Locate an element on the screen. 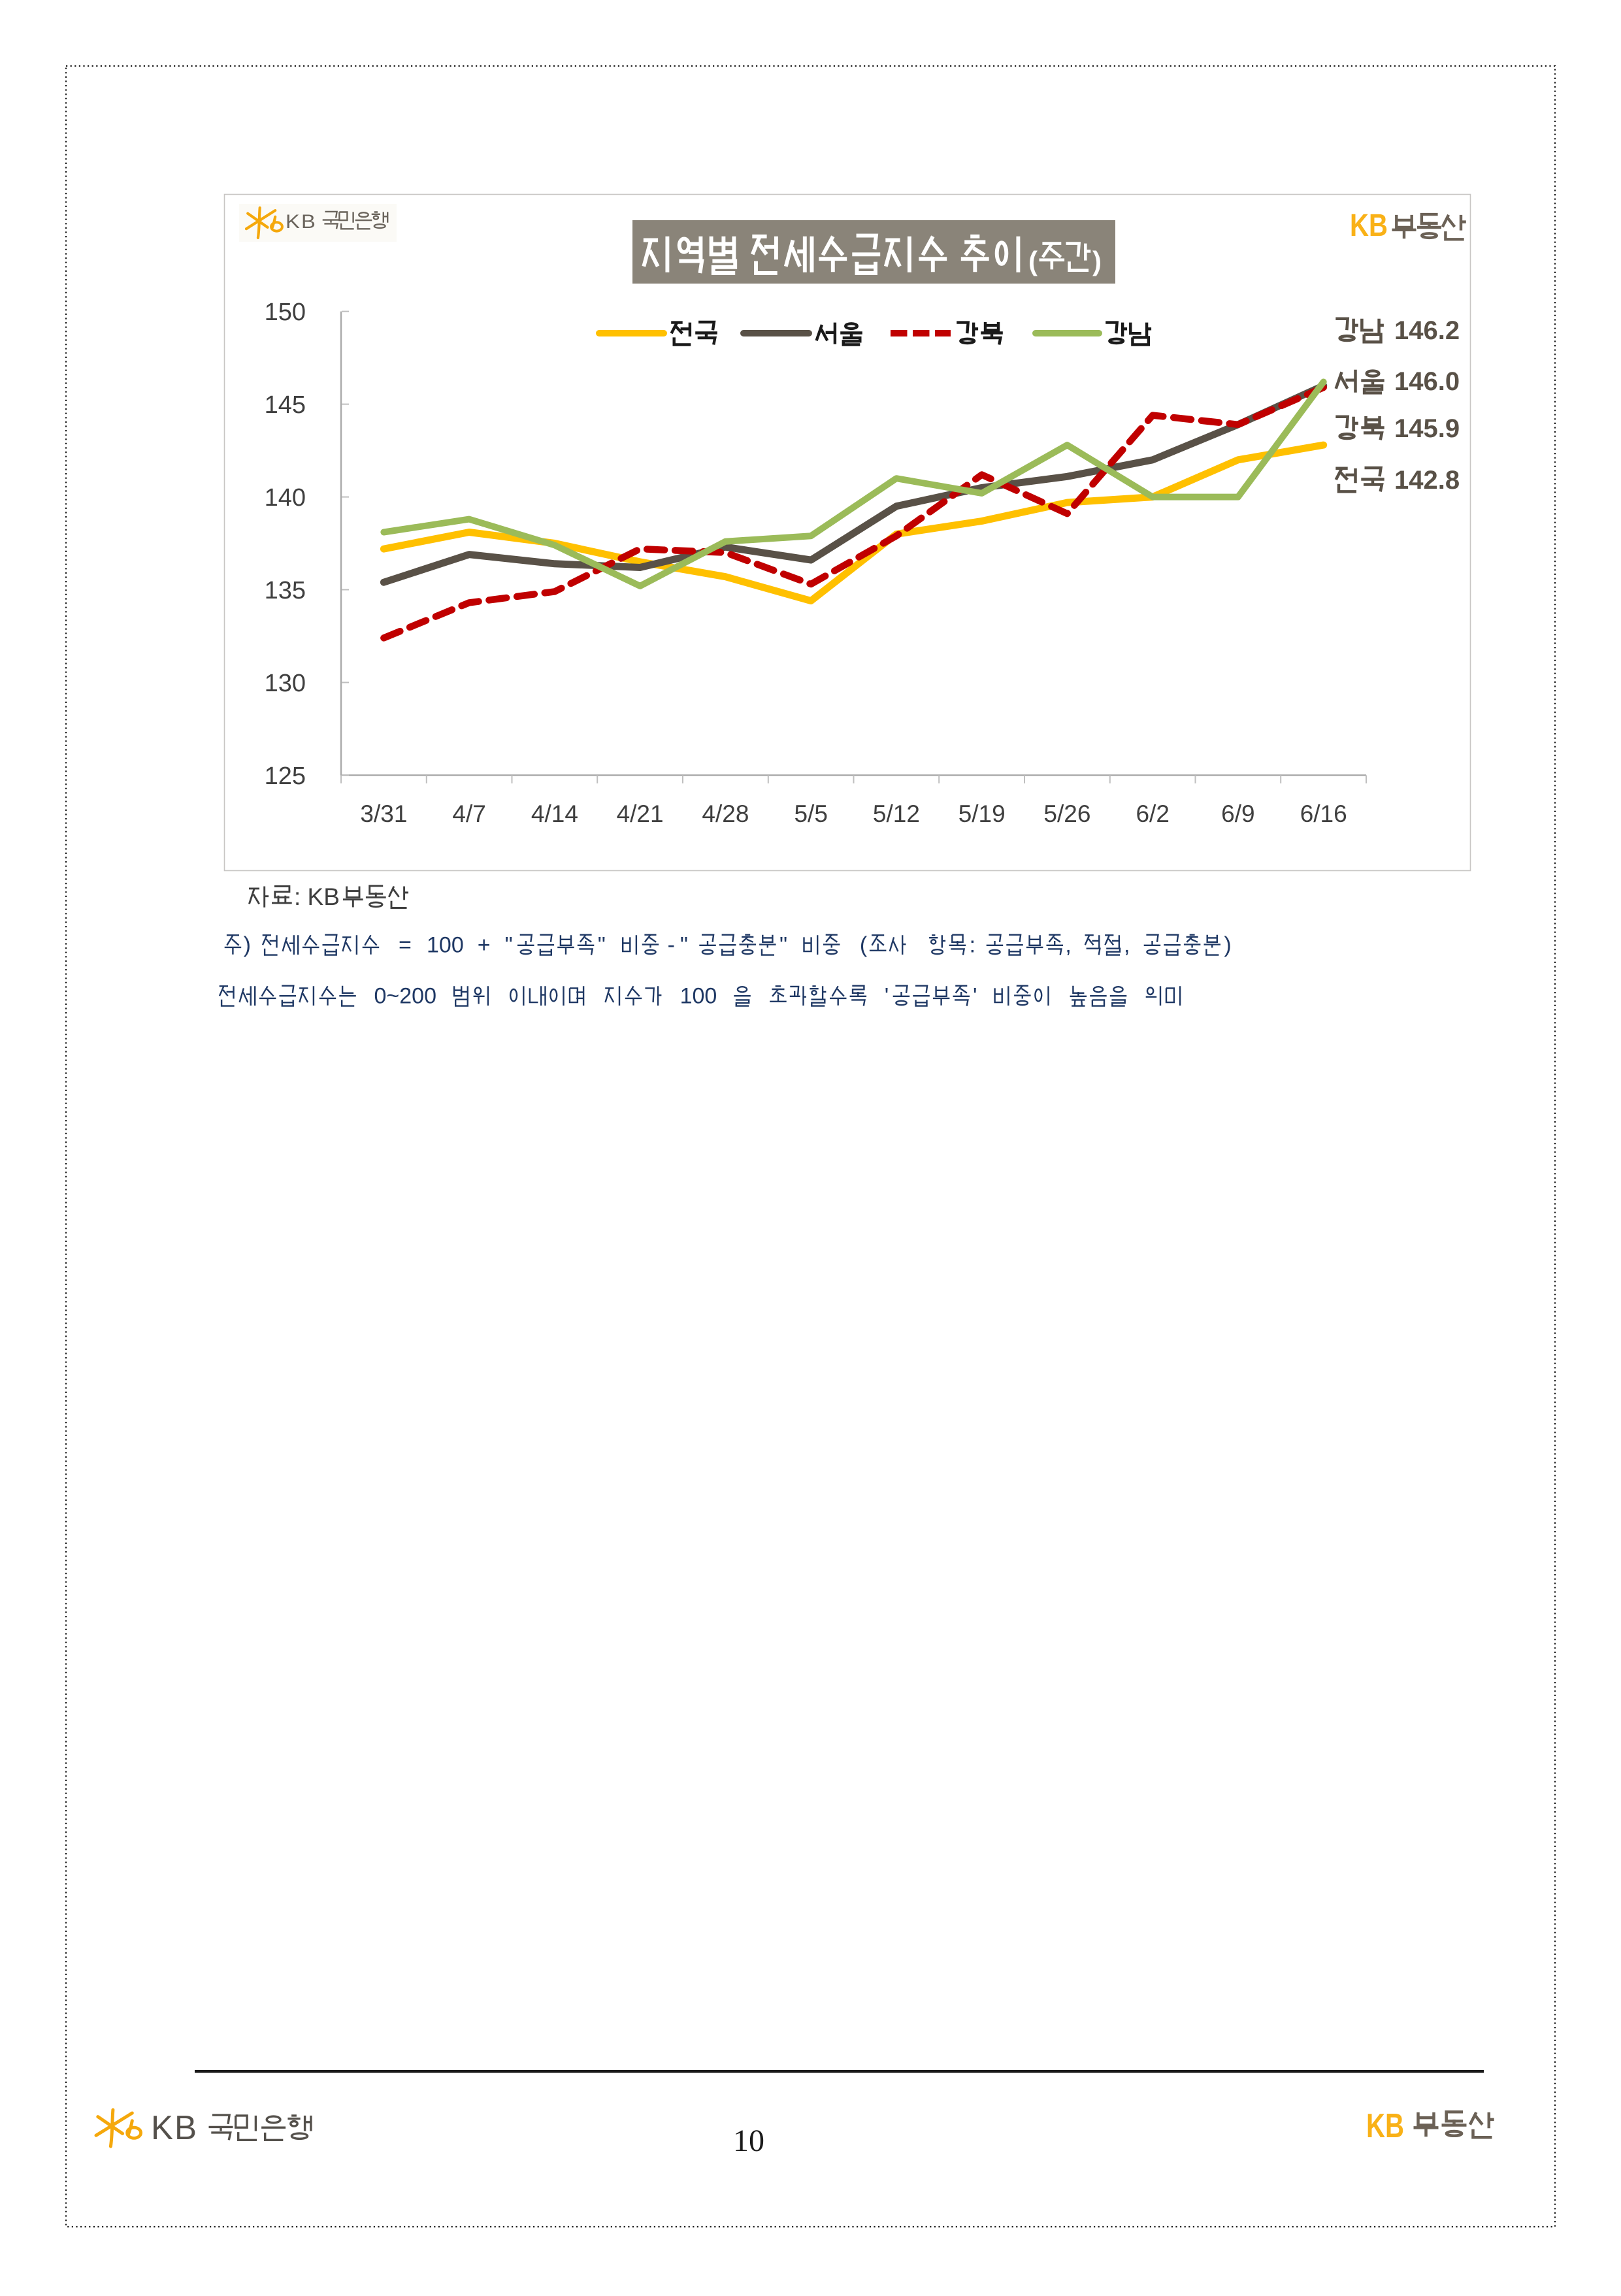 The image size is (1621, 2296). svg-text: 5/12 is located at coordinates (896, 813).